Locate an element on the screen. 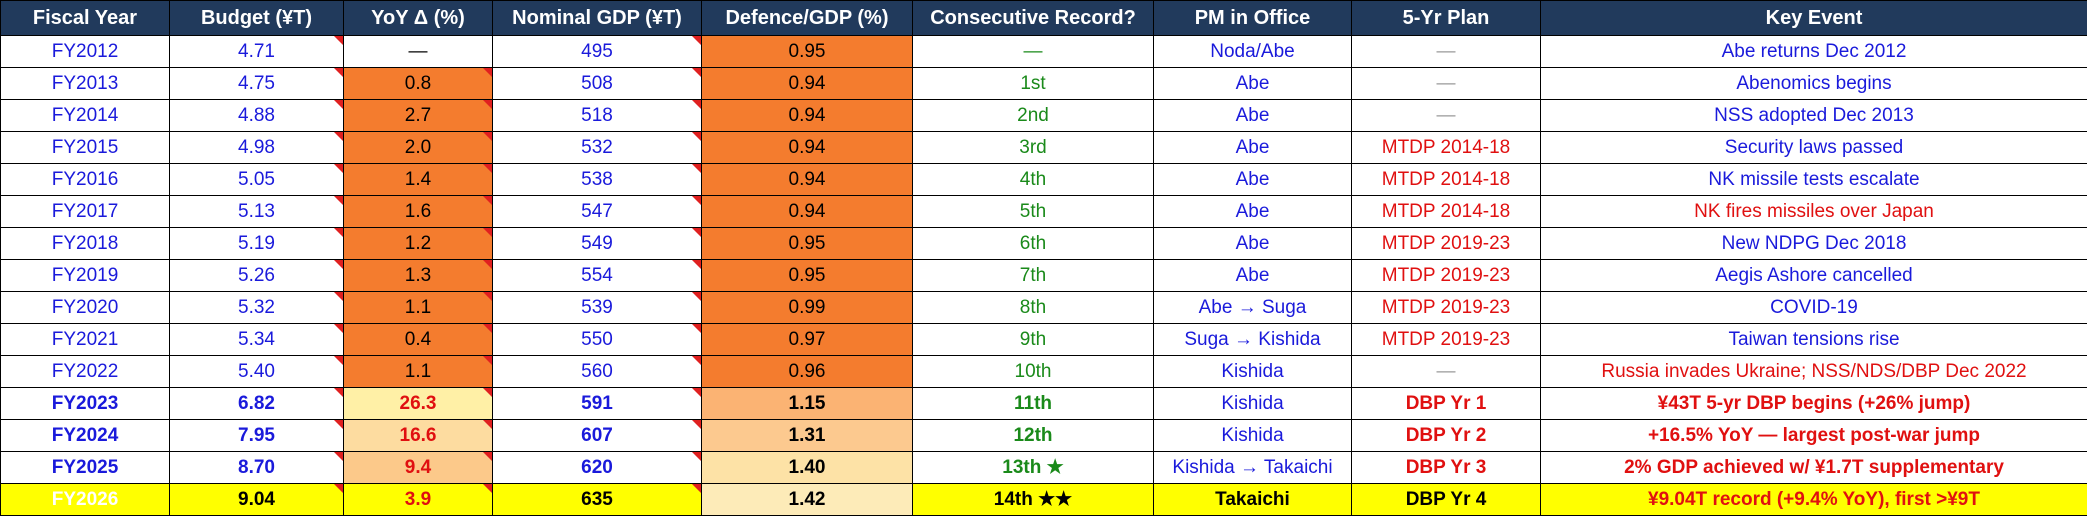 This screenshot has height=516, width=2087. table-cell: 538 is located at coordinates (597, 180).